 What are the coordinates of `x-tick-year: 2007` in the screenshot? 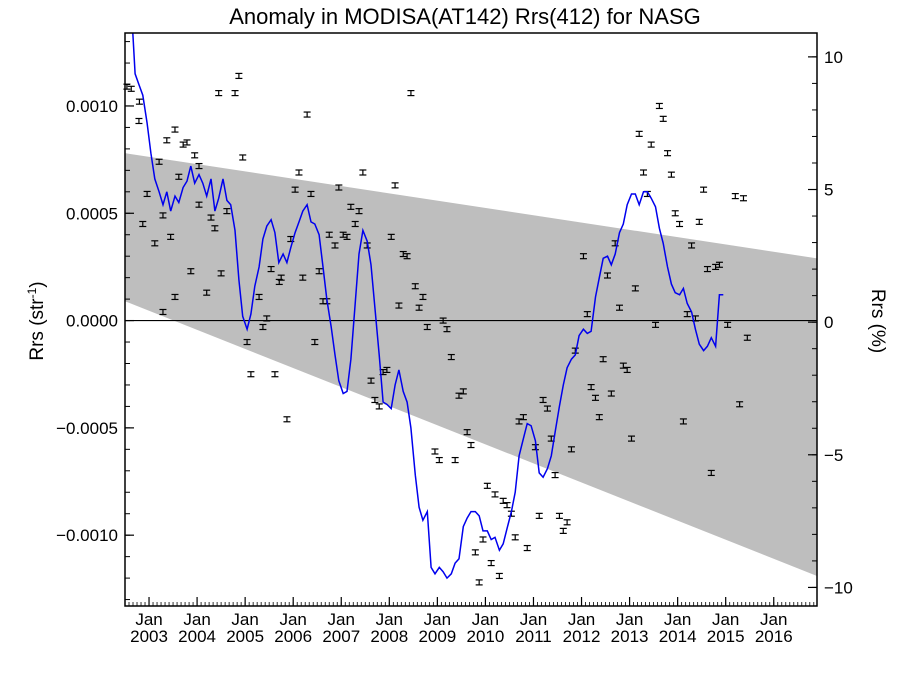 It's located at (341, 636).